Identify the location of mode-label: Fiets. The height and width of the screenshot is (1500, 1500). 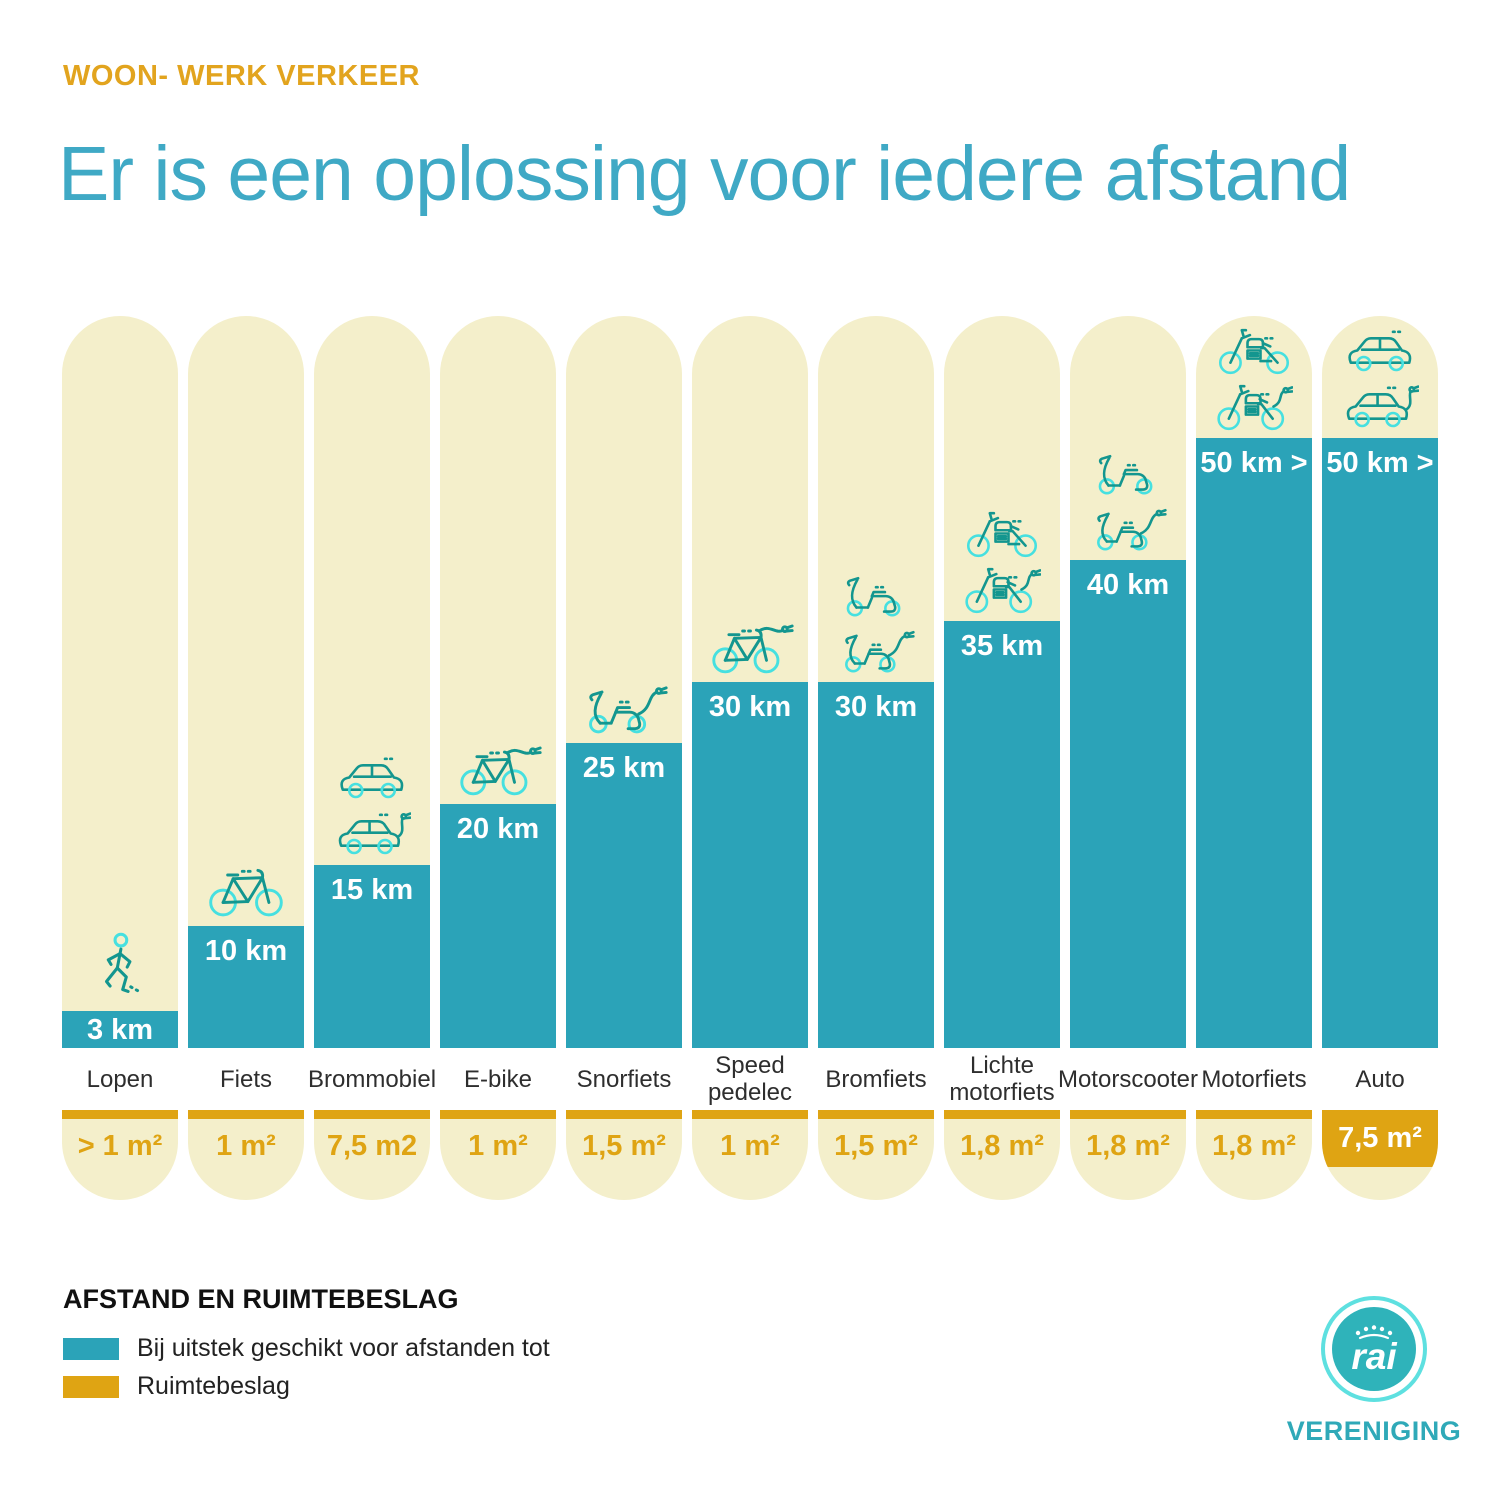
(246, 1079).